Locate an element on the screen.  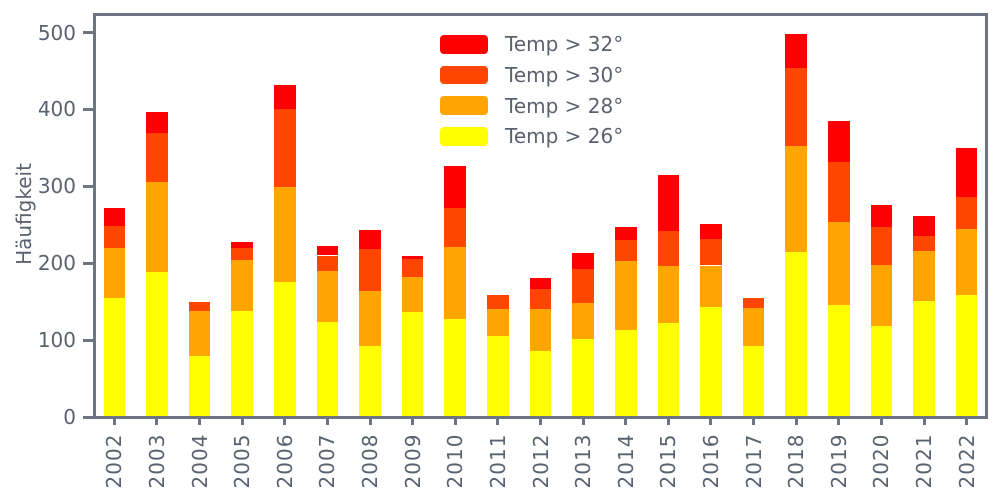
bar-2007 is located at coordinates (327, 250).